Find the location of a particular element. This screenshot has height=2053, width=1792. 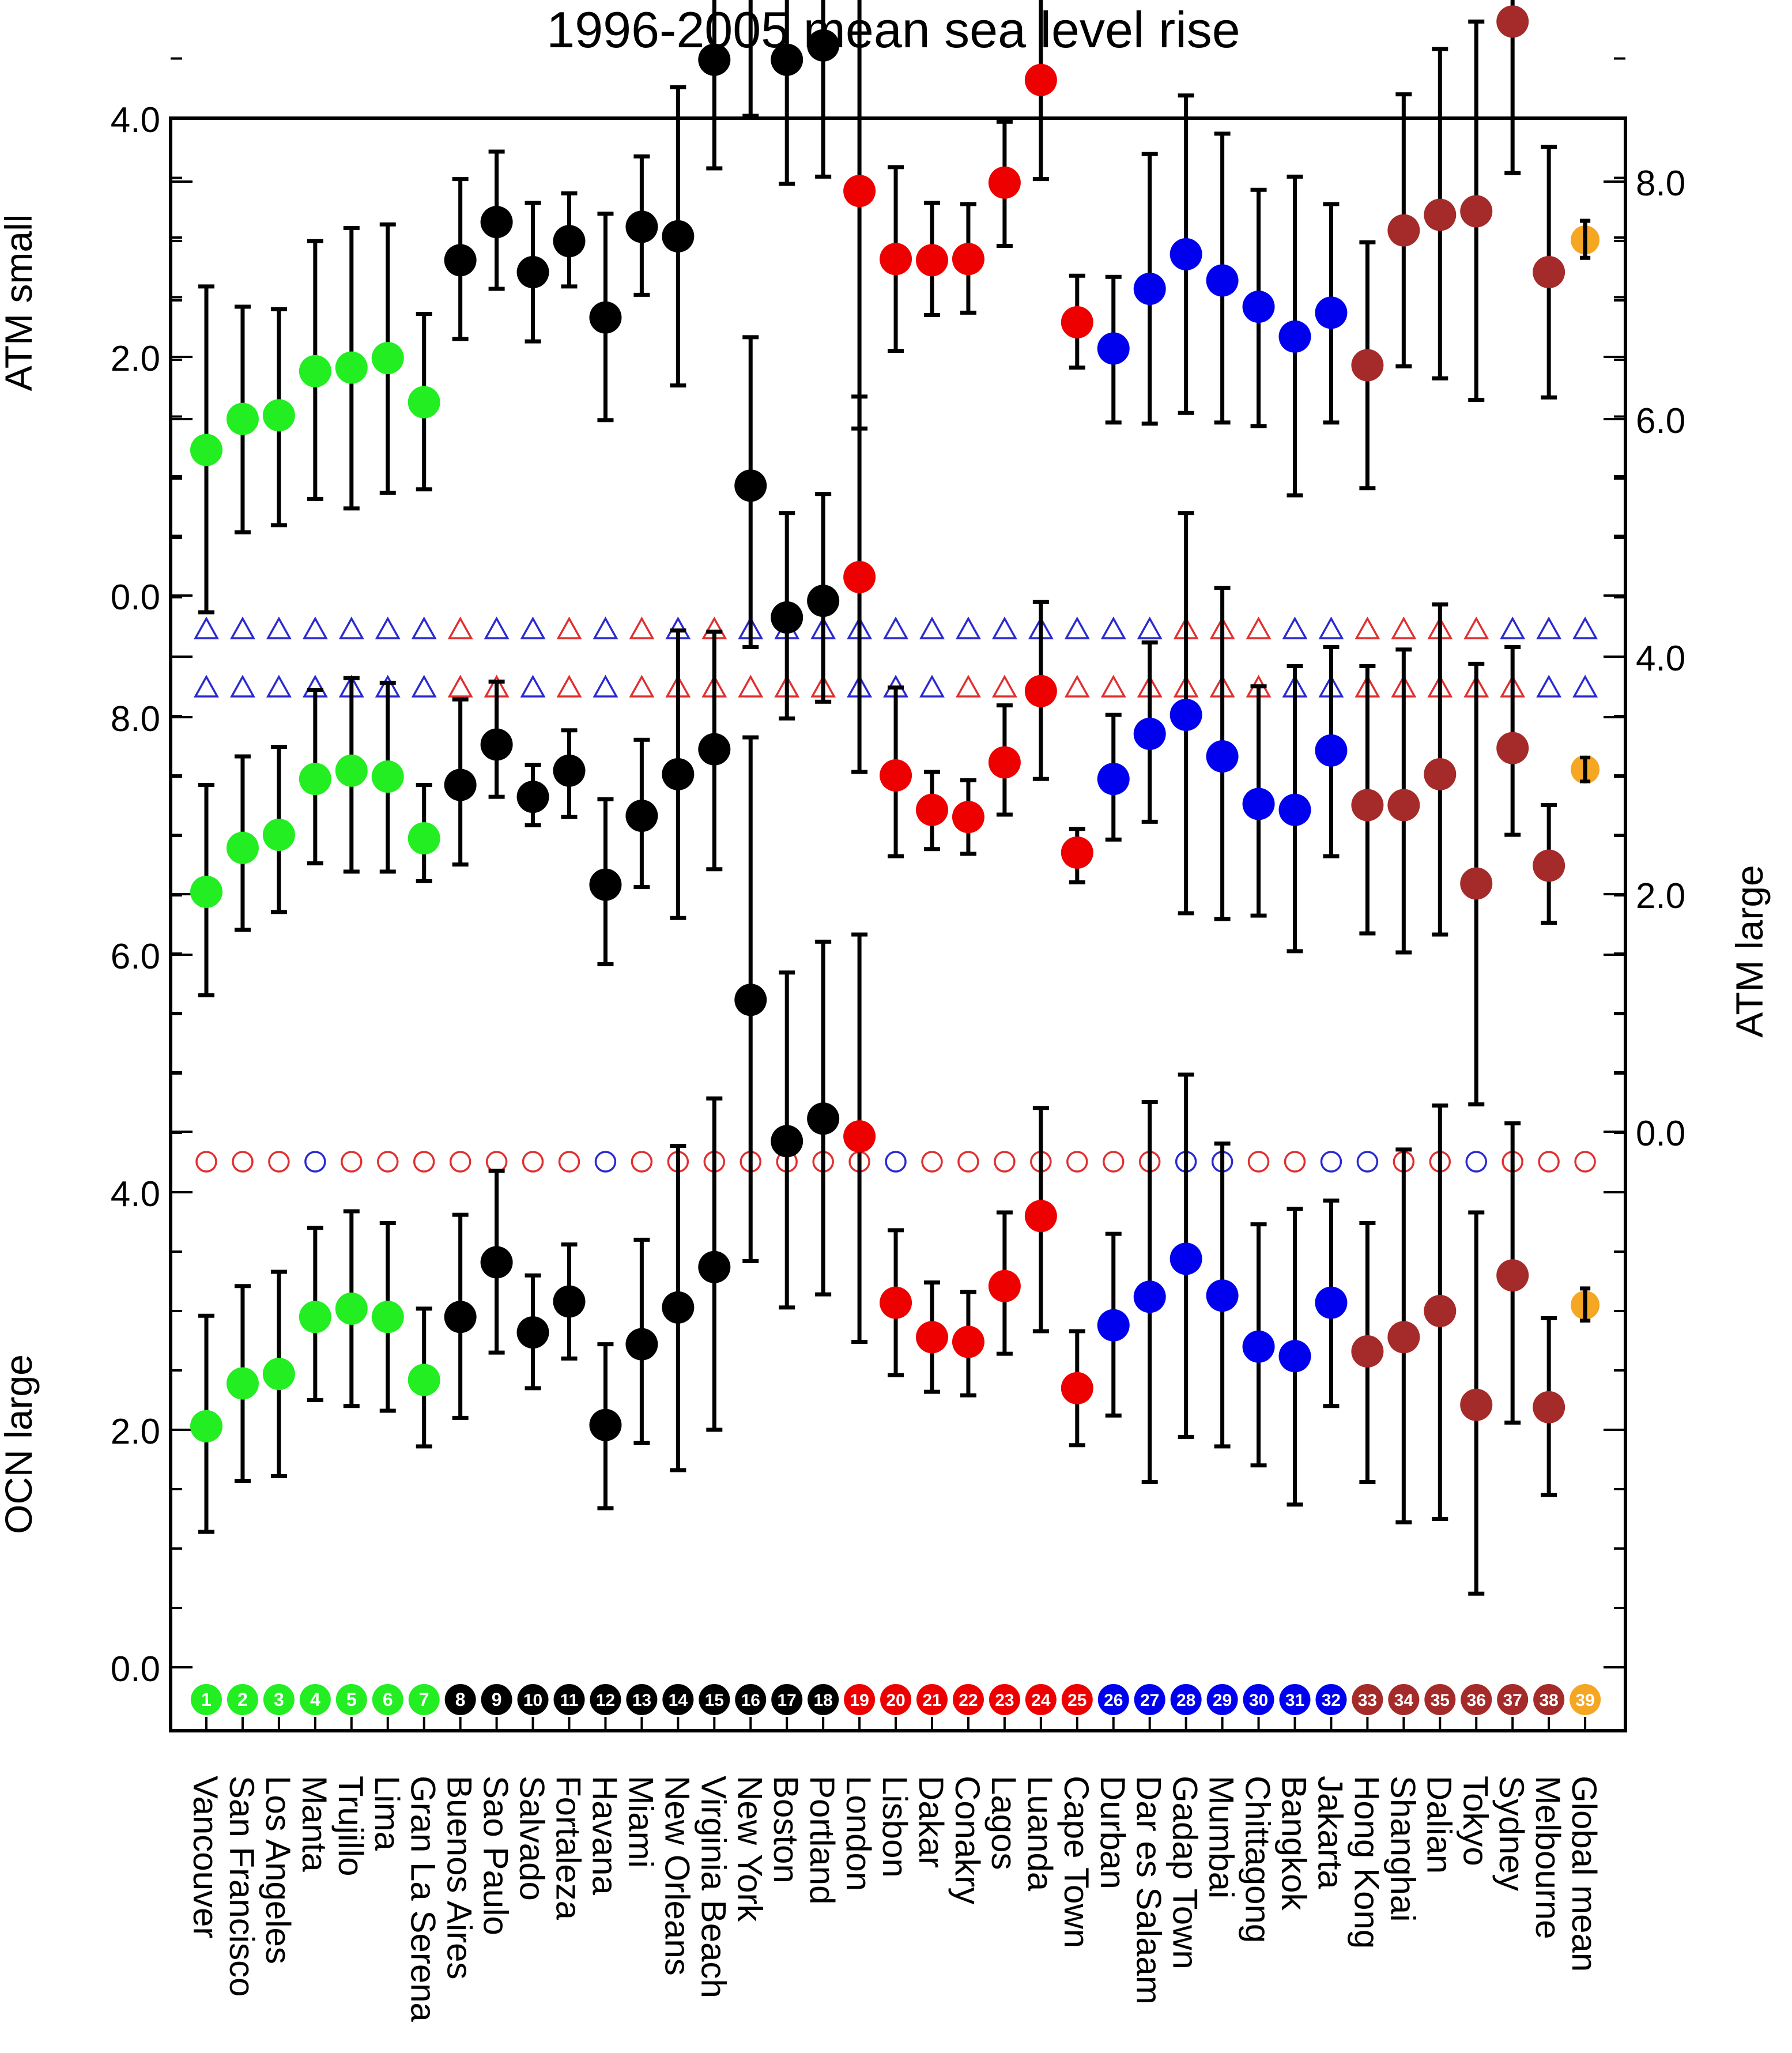

number-badge-11: 11 is located at coordinates (569, 1700).